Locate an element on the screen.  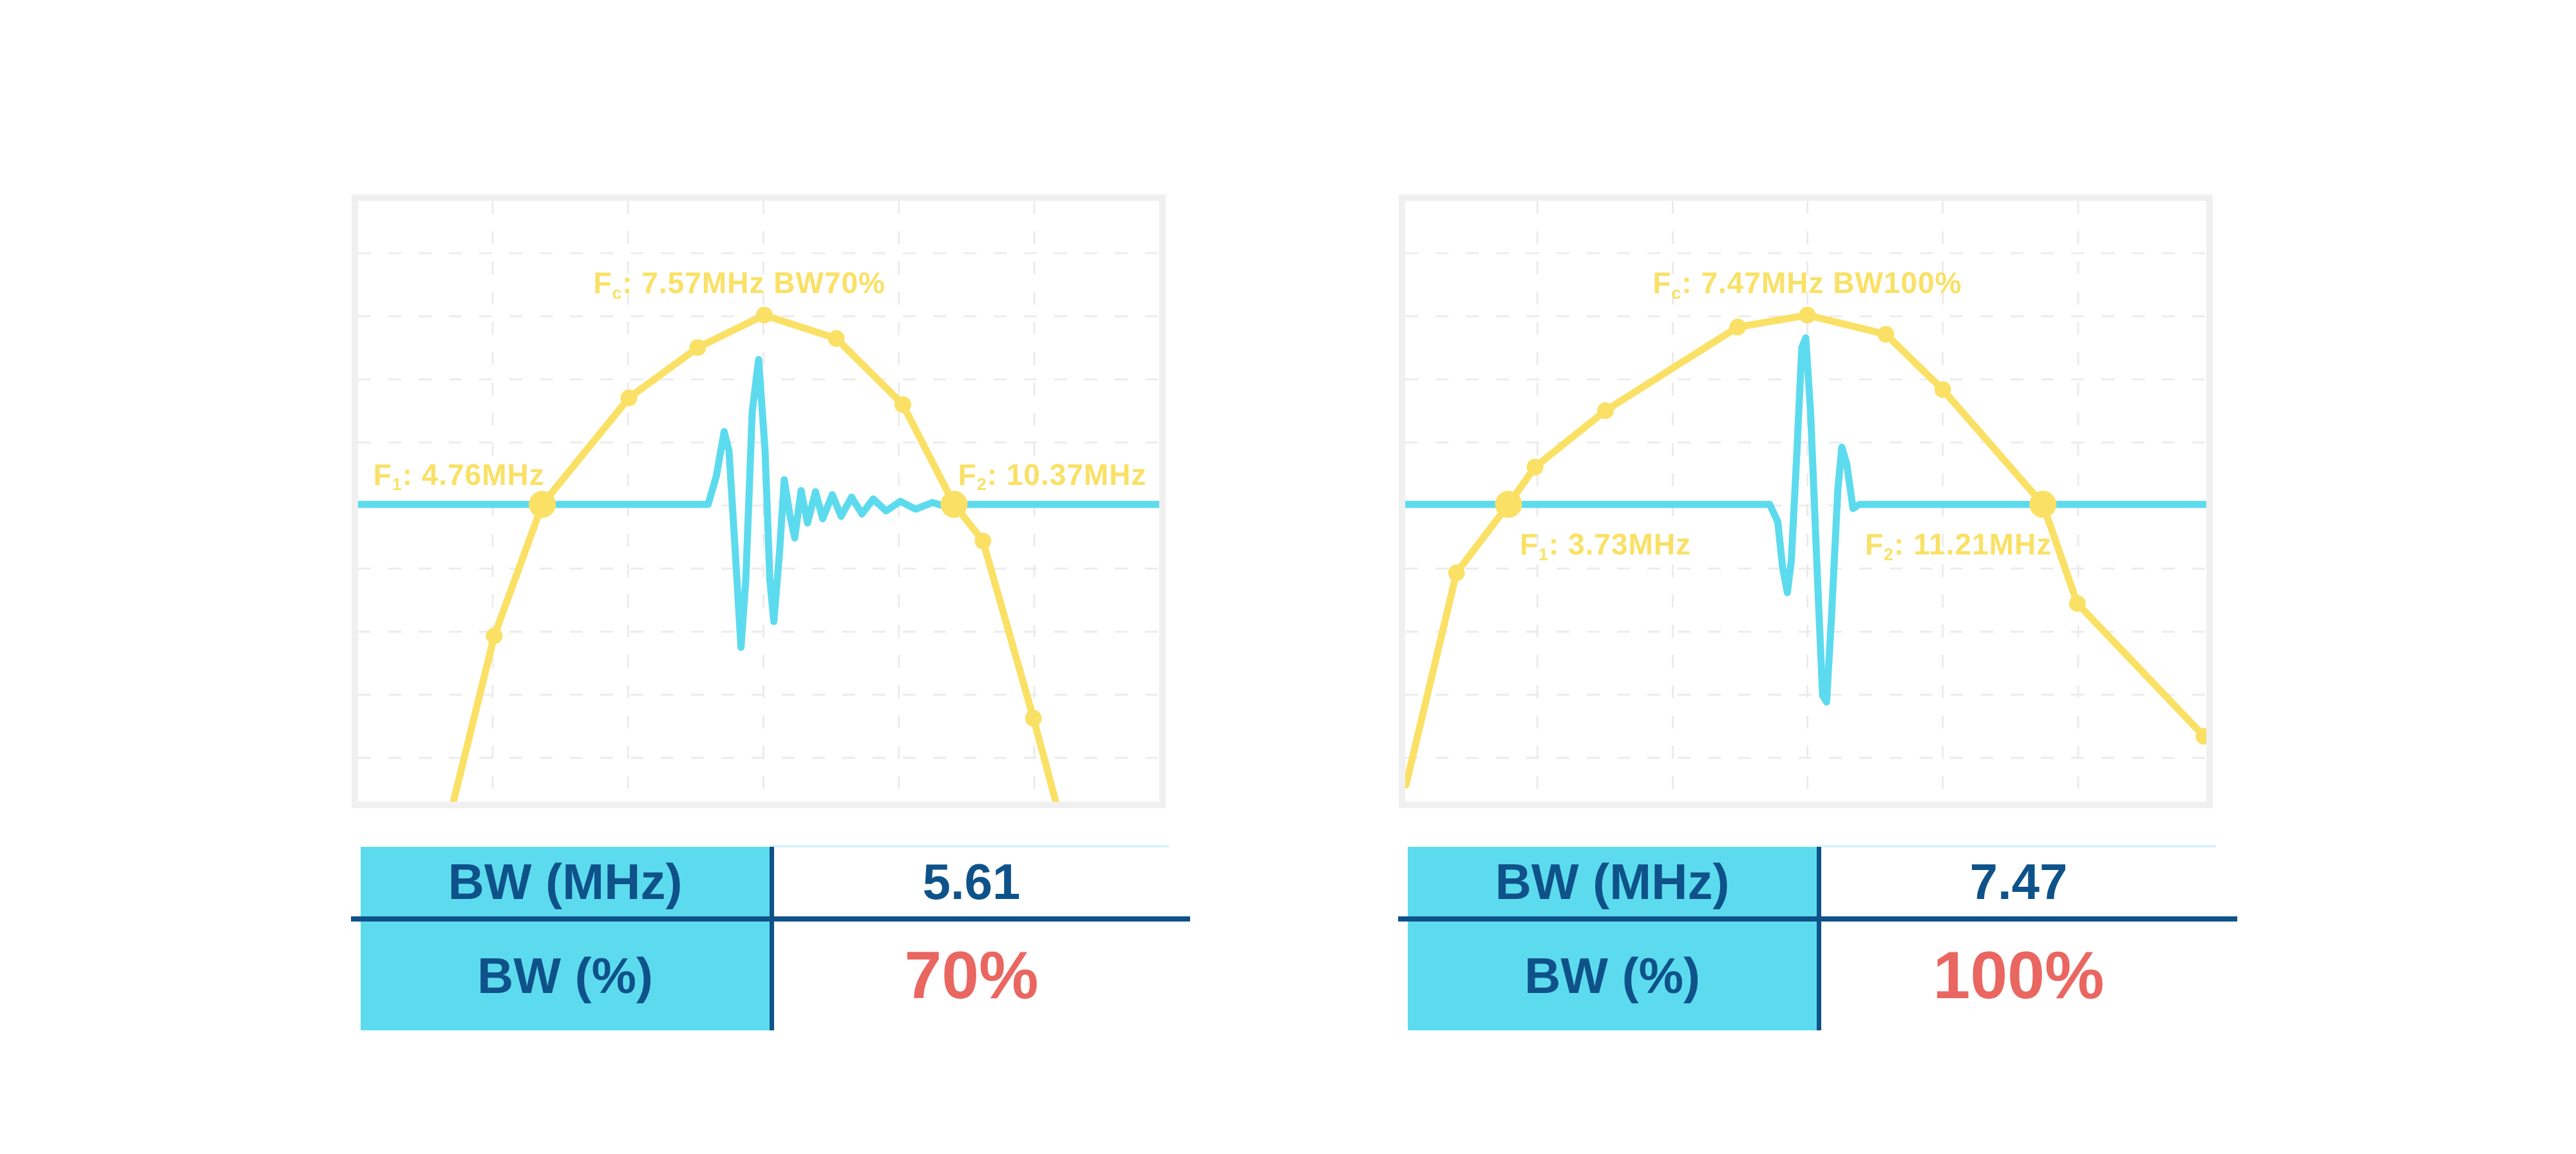
bw-mhz-value-cell: 7.47 is located at coordinates (2018, 881).